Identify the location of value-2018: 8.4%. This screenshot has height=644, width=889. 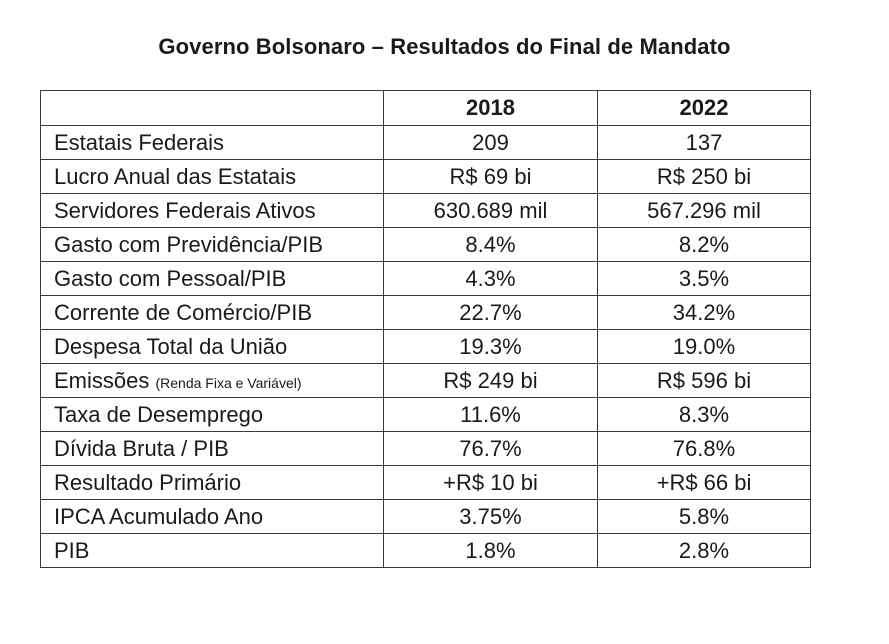
(490, 244).